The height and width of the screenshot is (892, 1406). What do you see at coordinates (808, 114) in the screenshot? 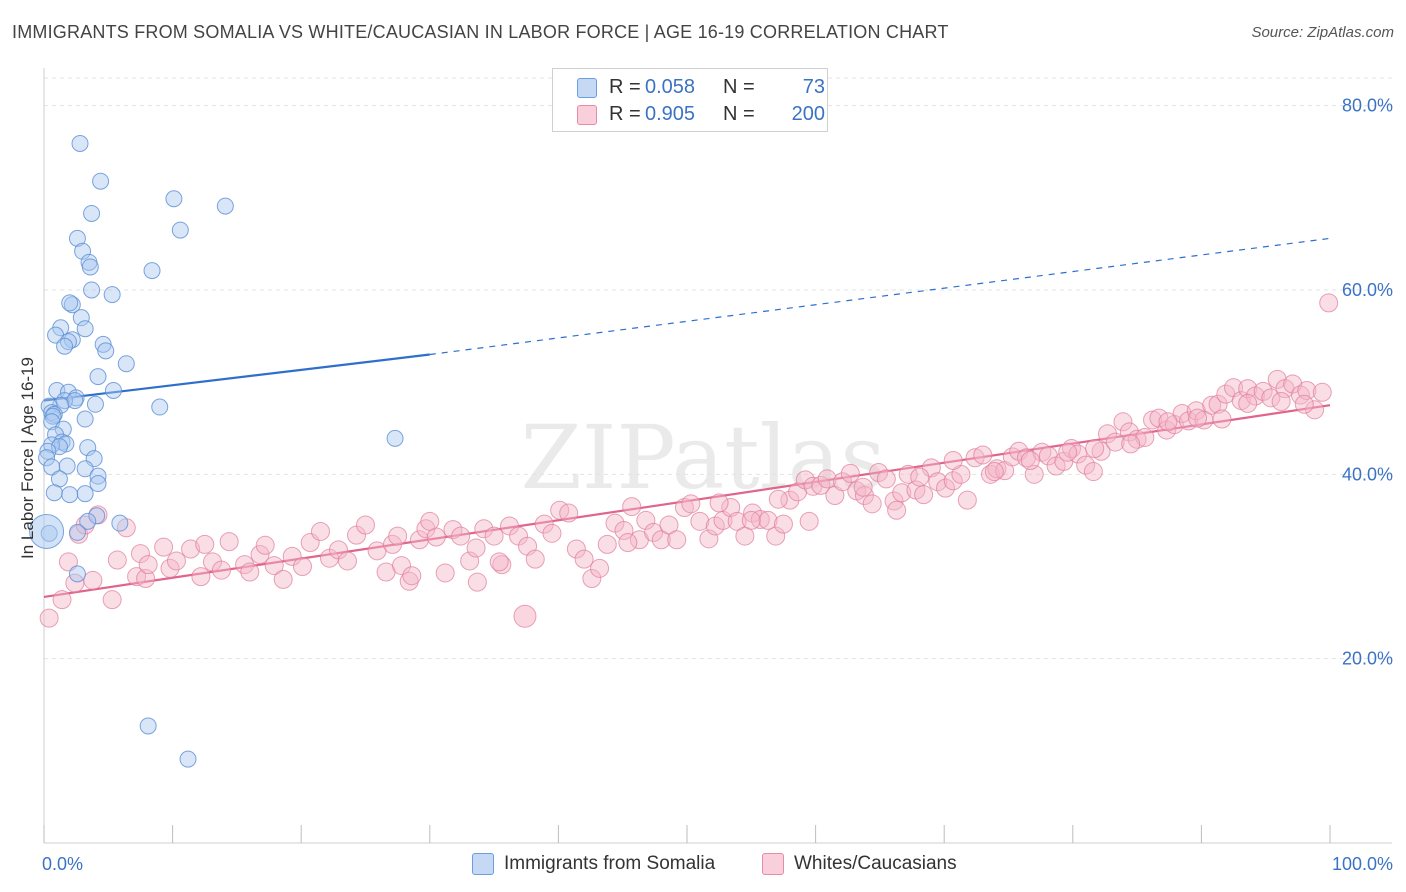
I see `legend-n-value: 200` at bounding box center [808, 114].